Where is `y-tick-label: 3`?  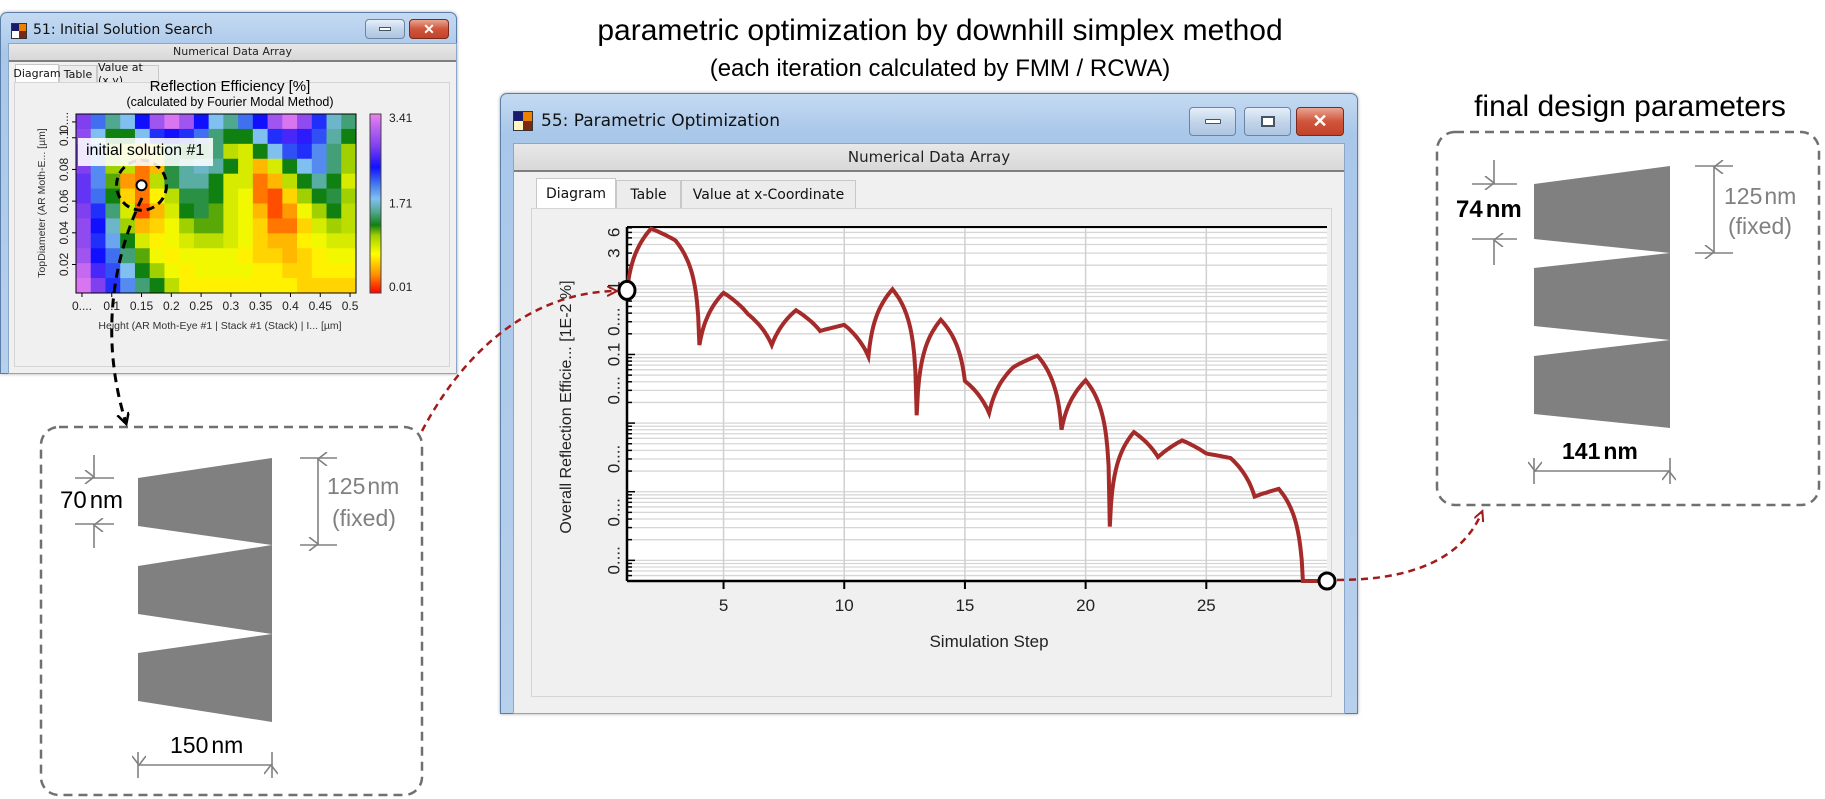
y-tick-label: 3 is located at coordinates (614, 252).